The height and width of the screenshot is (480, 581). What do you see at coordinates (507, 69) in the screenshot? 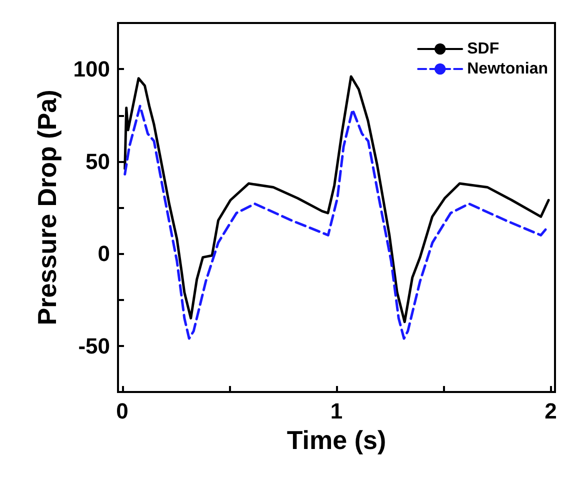
I see `legend-label: Newtonian` at bounding box center [507, 69].